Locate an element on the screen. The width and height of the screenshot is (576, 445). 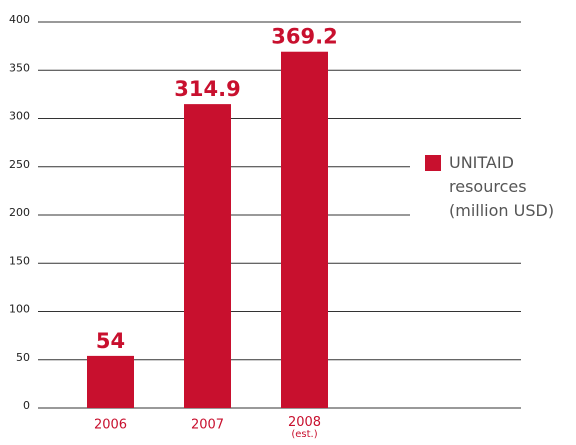
y-tick-label: 400 is located at coordinates (19, 19).